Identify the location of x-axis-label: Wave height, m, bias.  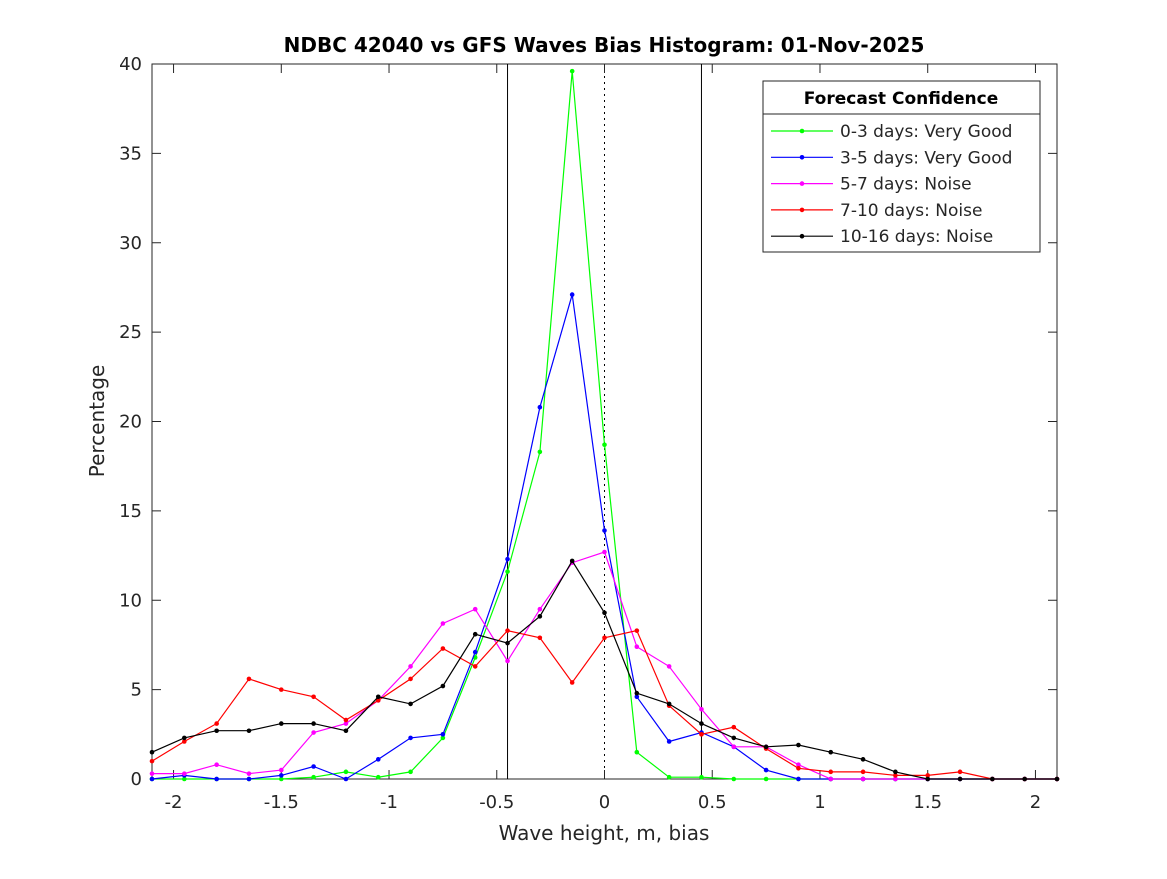
(604, 833).